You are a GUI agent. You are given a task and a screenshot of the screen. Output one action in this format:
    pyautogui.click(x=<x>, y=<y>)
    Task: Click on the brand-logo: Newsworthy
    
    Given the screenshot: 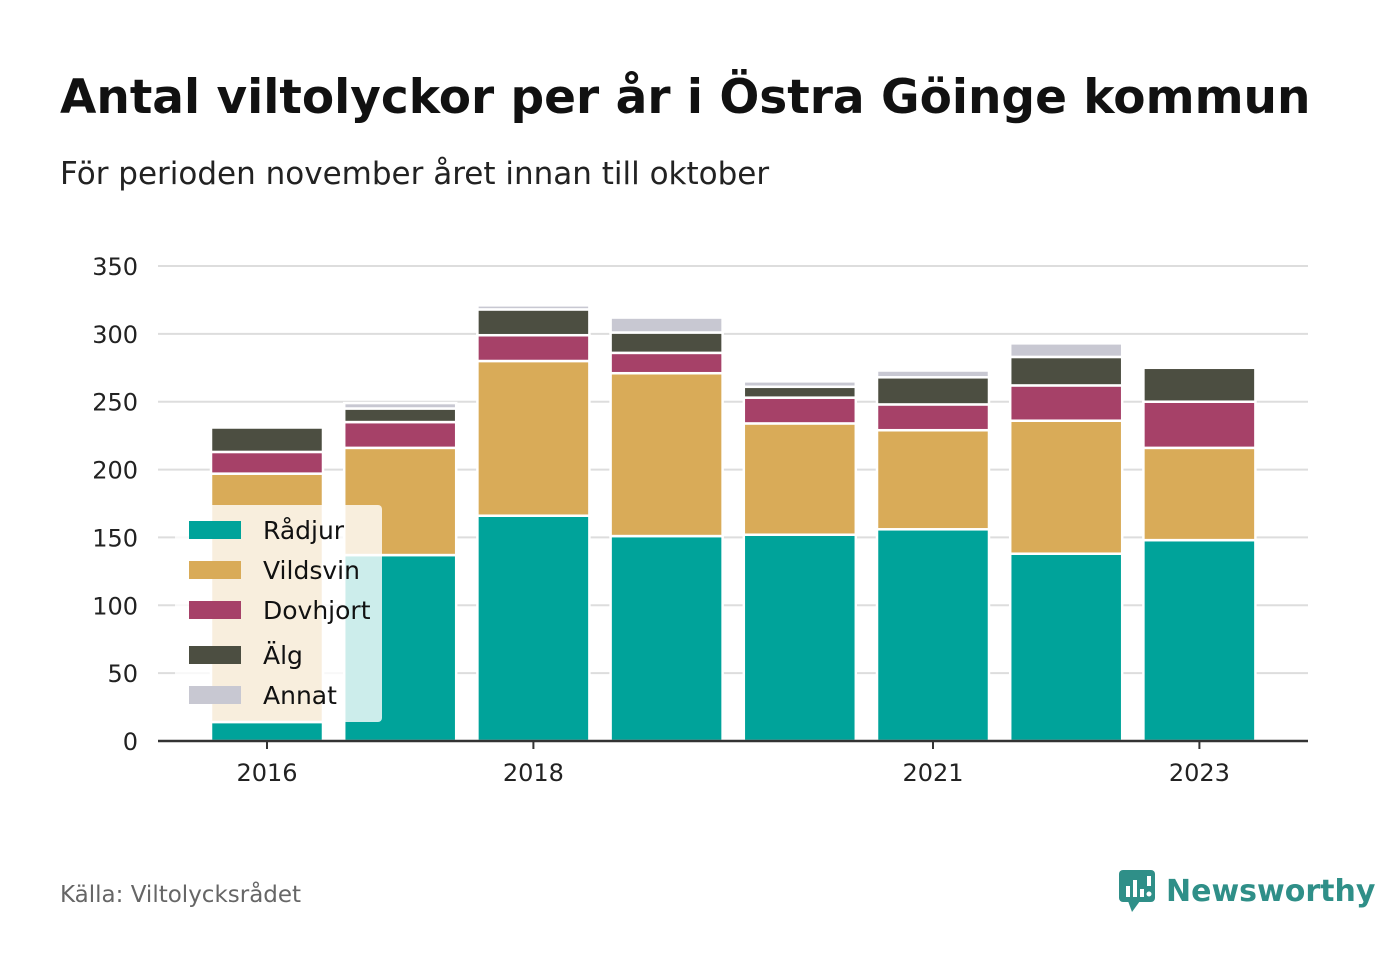 What is the action you would take?
    pyautogui.click(x=1246, y=891)
    